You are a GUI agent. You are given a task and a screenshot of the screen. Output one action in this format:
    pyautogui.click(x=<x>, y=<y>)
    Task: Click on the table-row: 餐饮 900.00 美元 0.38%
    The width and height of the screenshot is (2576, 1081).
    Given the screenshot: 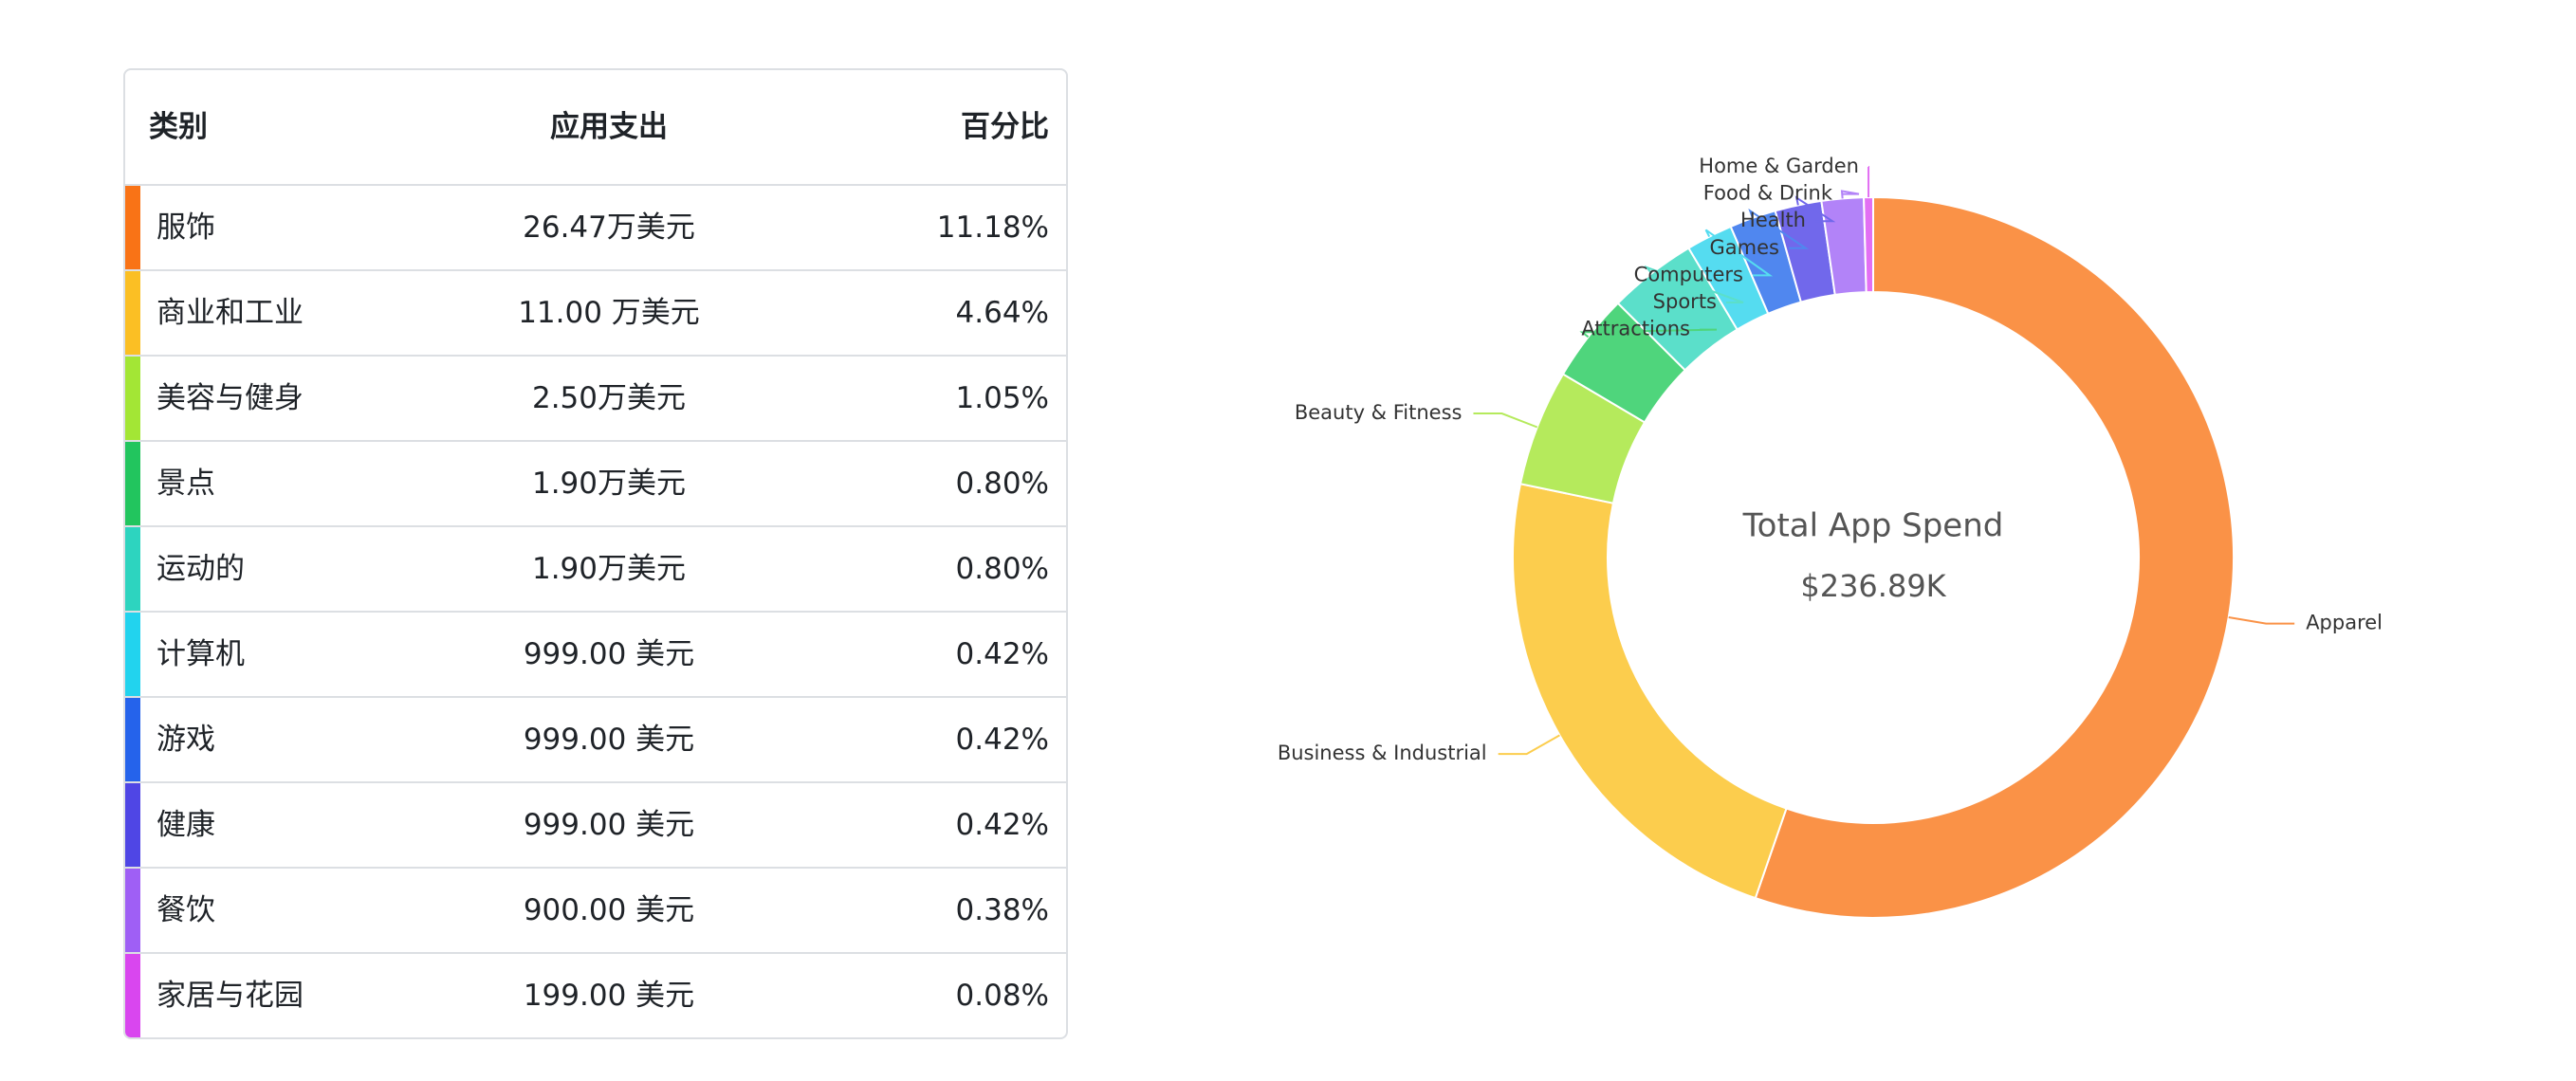 What is the action you would take?
    pyautogui.click(x=595, y=911)
    